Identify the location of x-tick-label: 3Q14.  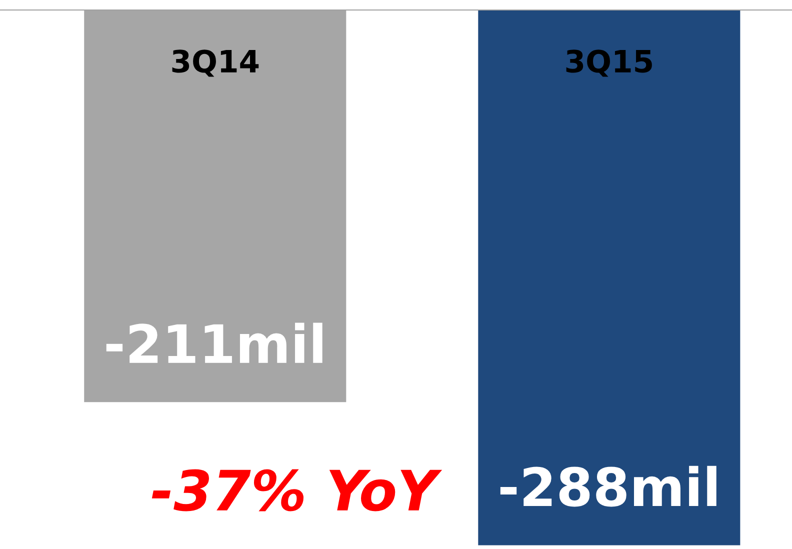
(215, 63).